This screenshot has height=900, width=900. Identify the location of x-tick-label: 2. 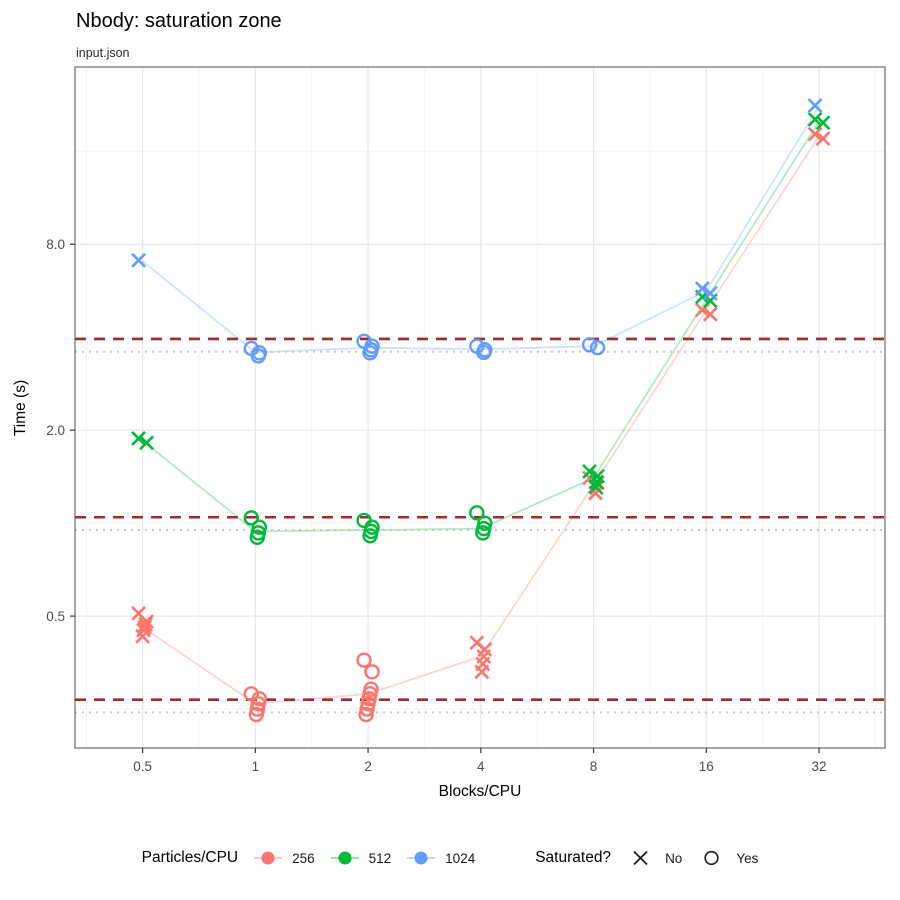
(368, 766).